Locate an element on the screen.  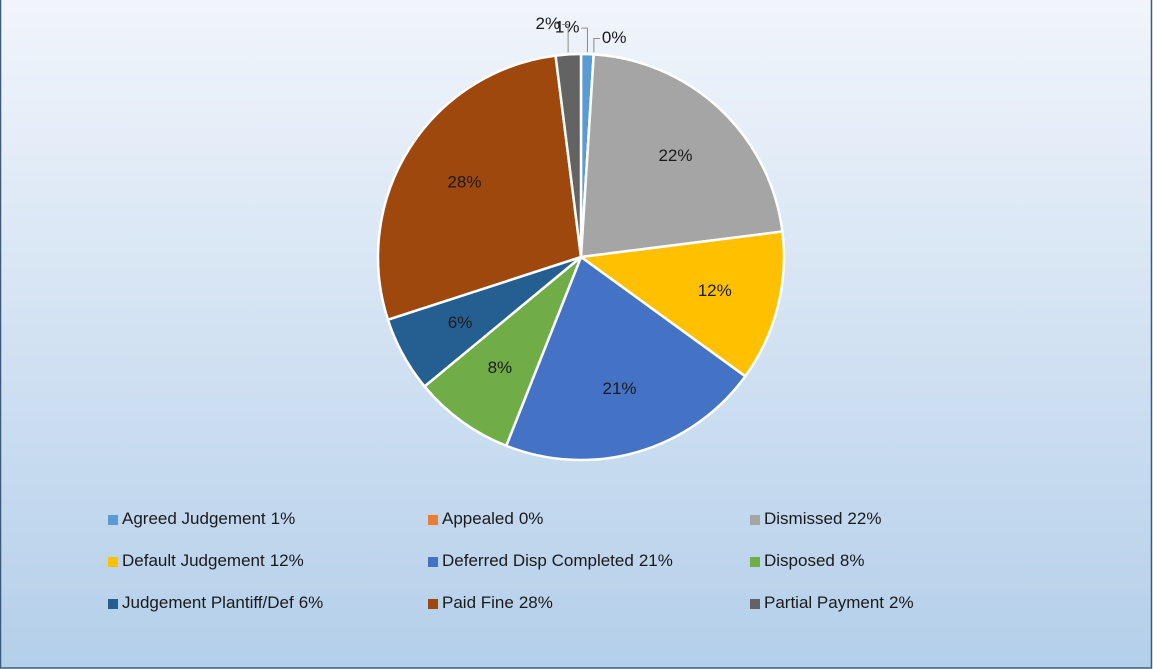
legend-value: 28% is located at coordinates (536, 602).